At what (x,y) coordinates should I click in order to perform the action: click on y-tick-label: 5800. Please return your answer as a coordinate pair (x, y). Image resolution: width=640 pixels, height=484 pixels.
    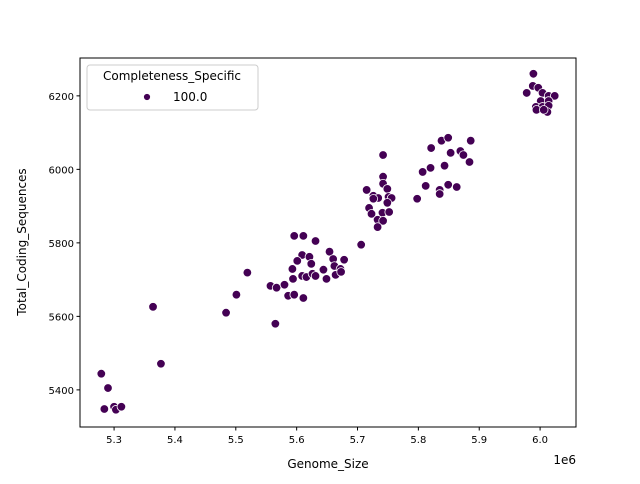
    Looking at the image, I should click on (61, 244).